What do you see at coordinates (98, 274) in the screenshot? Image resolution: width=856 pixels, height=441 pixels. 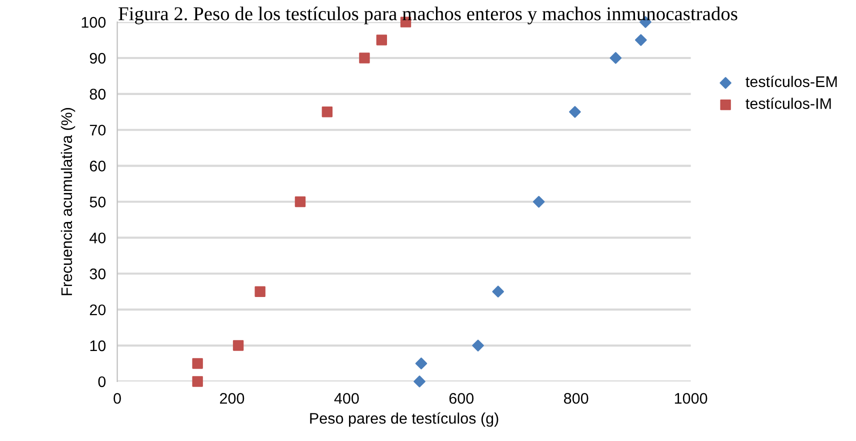 I see `y-tick-label: 30` at bounding box center [98, 274].